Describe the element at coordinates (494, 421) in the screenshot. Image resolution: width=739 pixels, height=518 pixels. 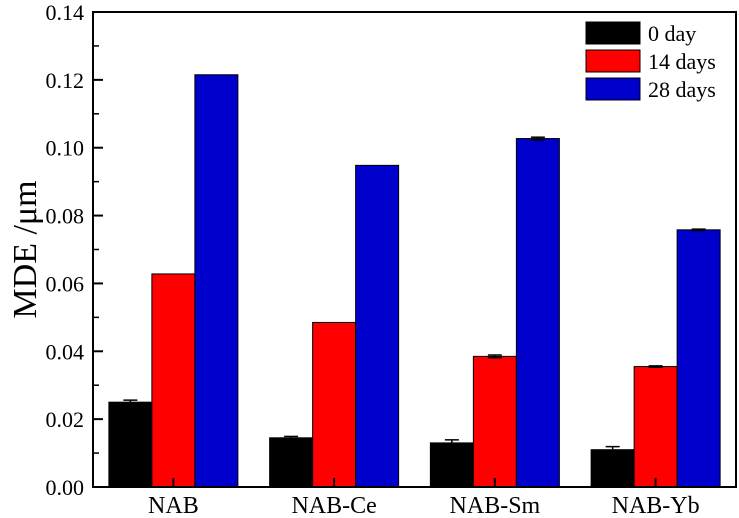
I see `bar-14-days-NAB-Sm` at that location.